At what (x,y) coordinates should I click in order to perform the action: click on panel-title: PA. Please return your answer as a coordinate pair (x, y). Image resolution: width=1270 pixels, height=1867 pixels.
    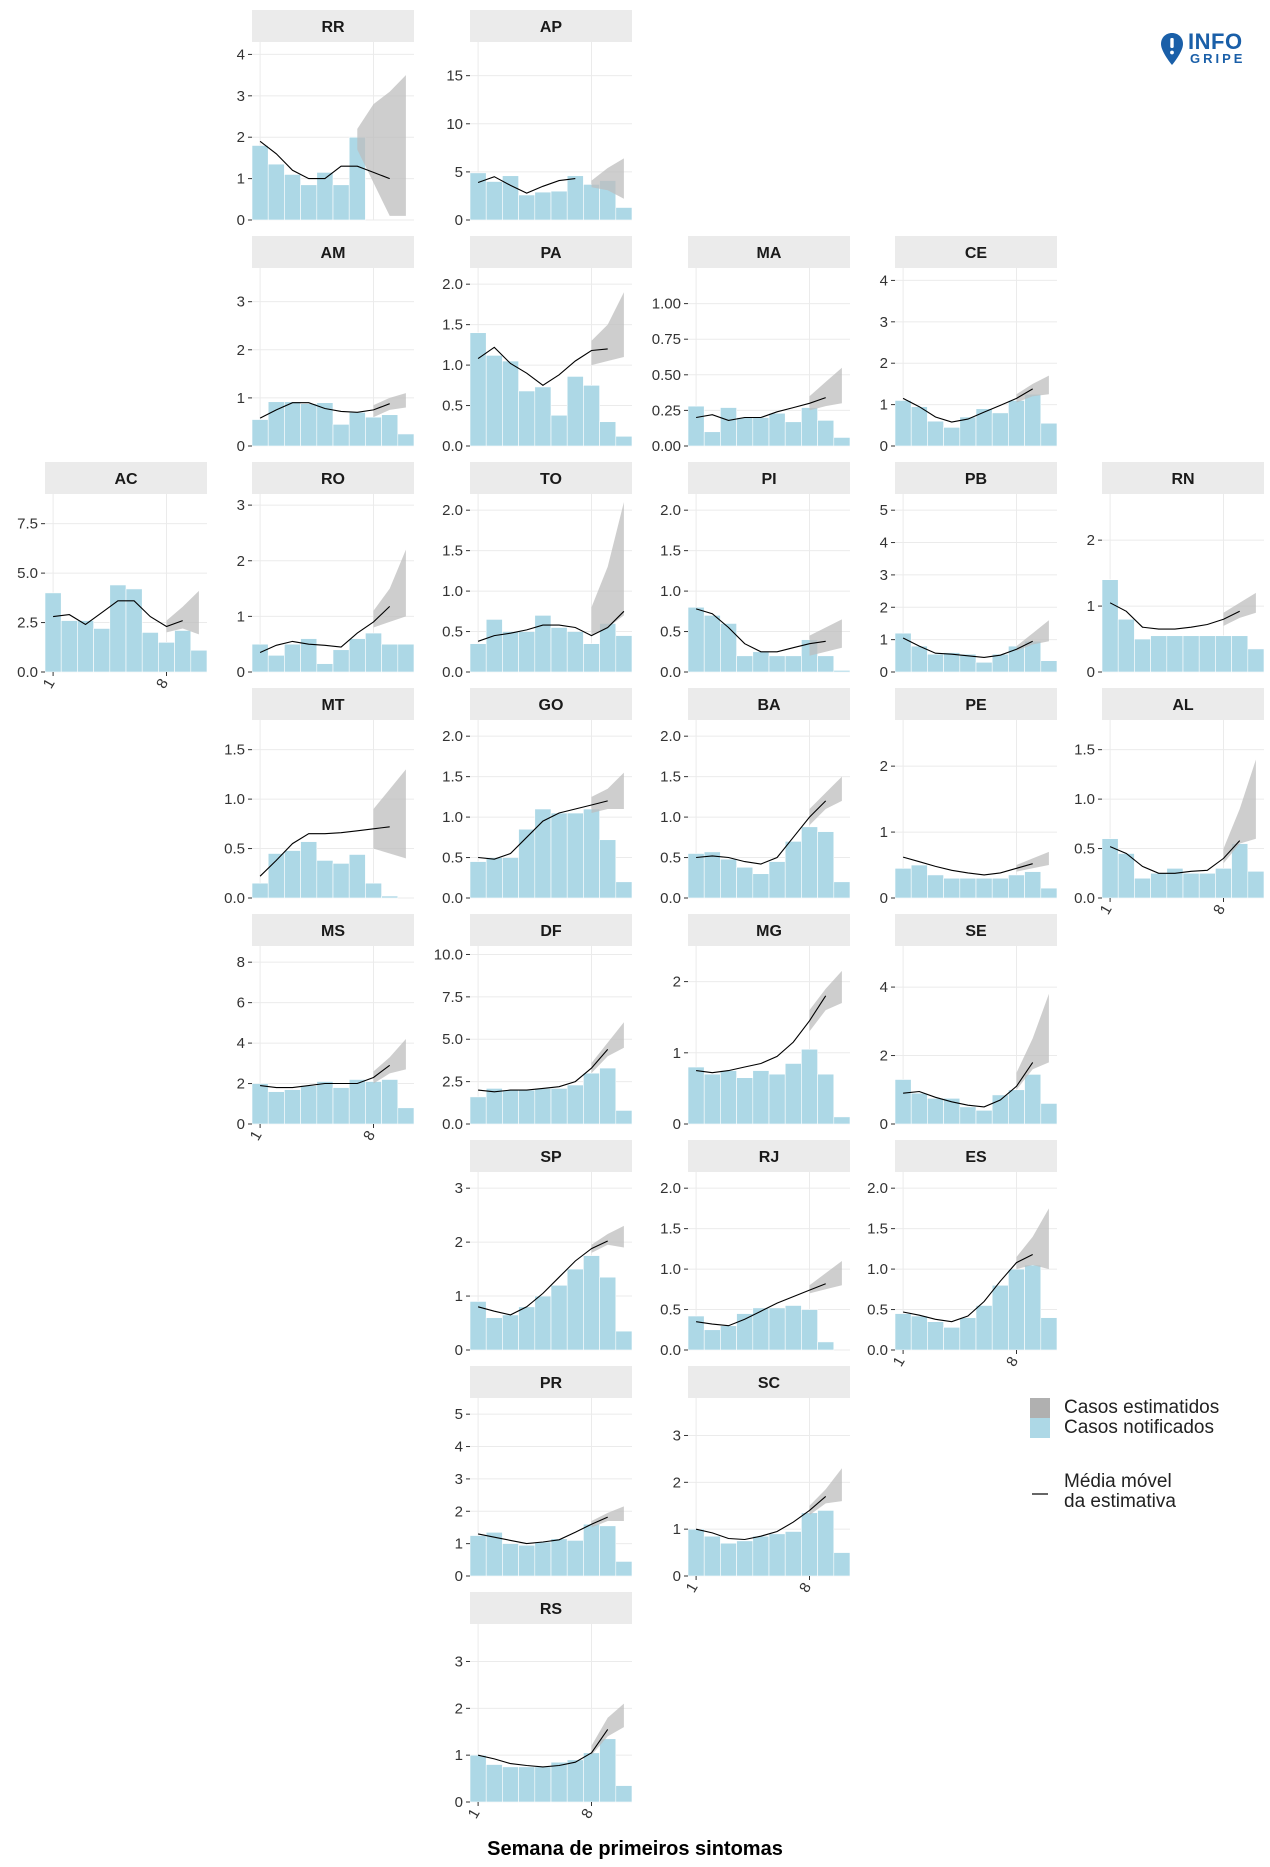
    Looking at the image, I should click on (550, 253).